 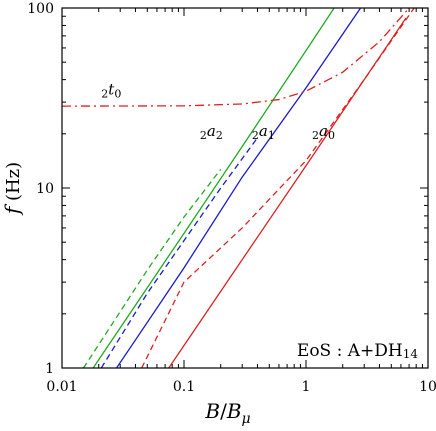 I want to click on curve-label-suffix: 1, so click(x=271, y=135).